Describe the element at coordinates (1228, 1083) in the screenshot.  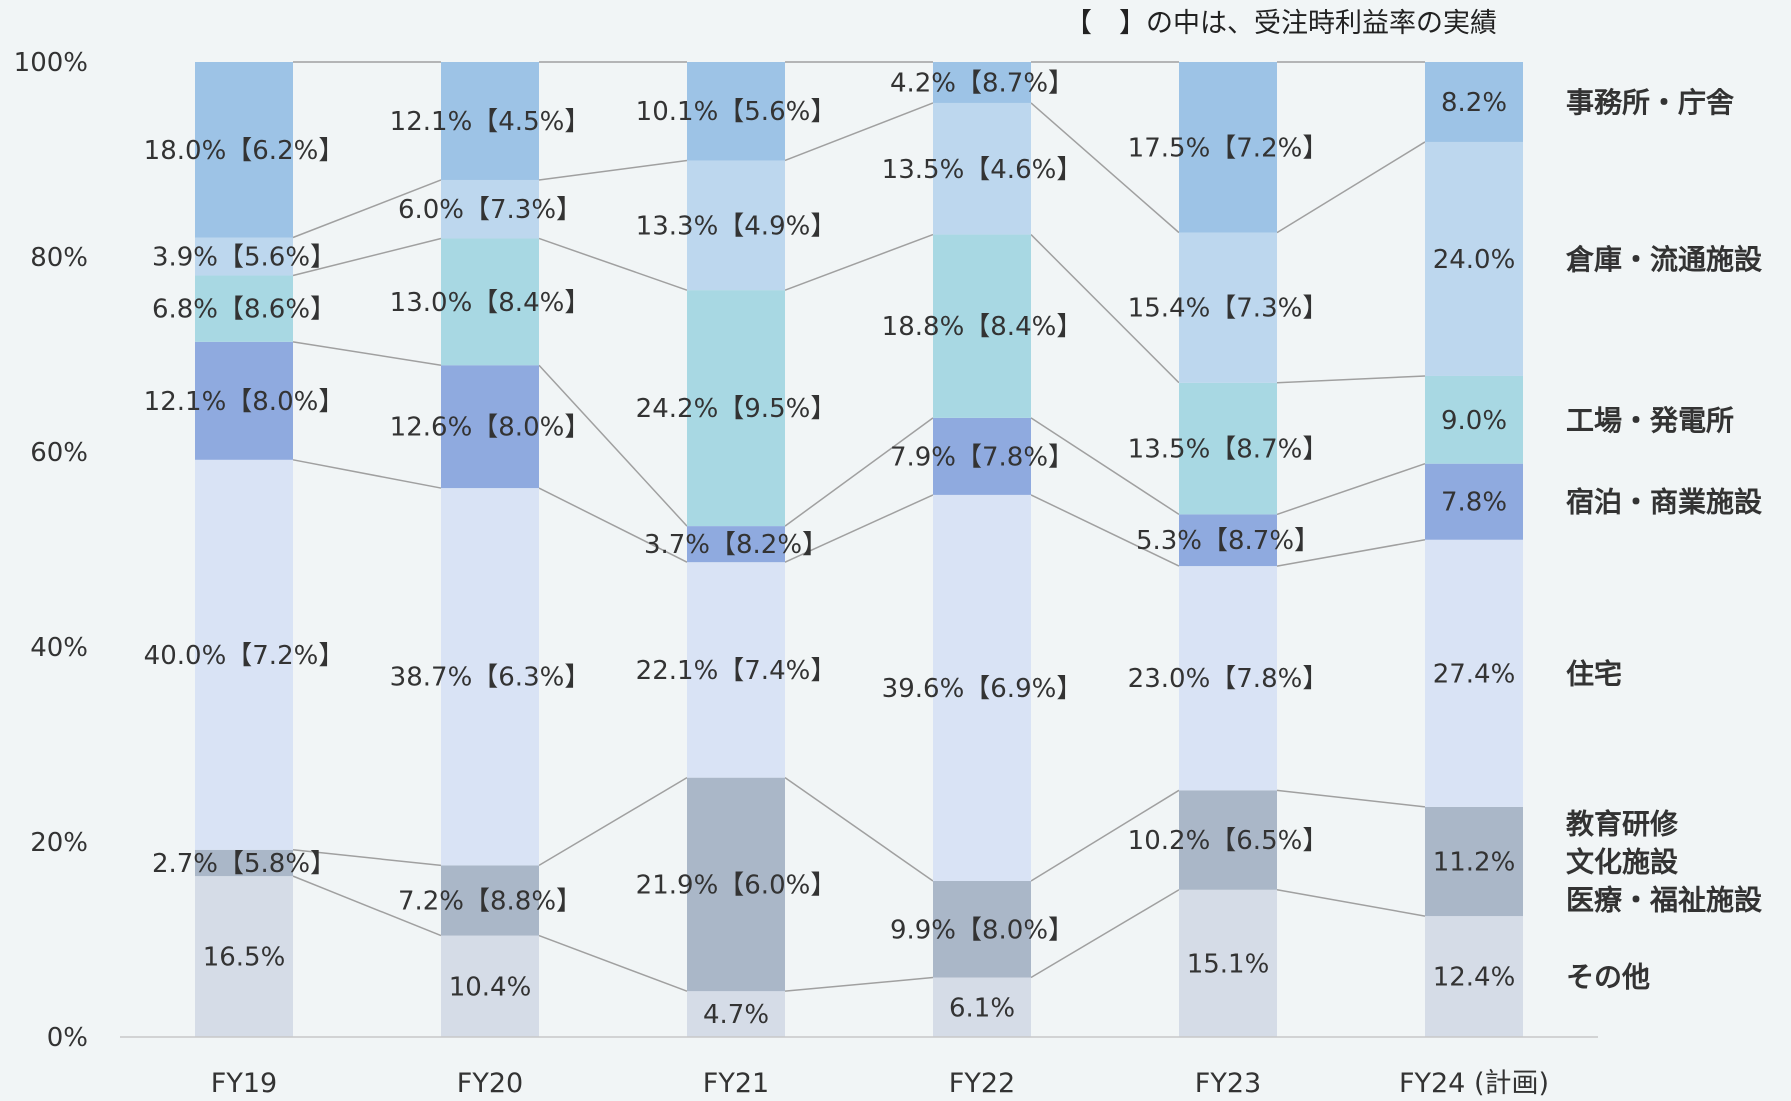
I see `x-tick-label: FY23` at that location.